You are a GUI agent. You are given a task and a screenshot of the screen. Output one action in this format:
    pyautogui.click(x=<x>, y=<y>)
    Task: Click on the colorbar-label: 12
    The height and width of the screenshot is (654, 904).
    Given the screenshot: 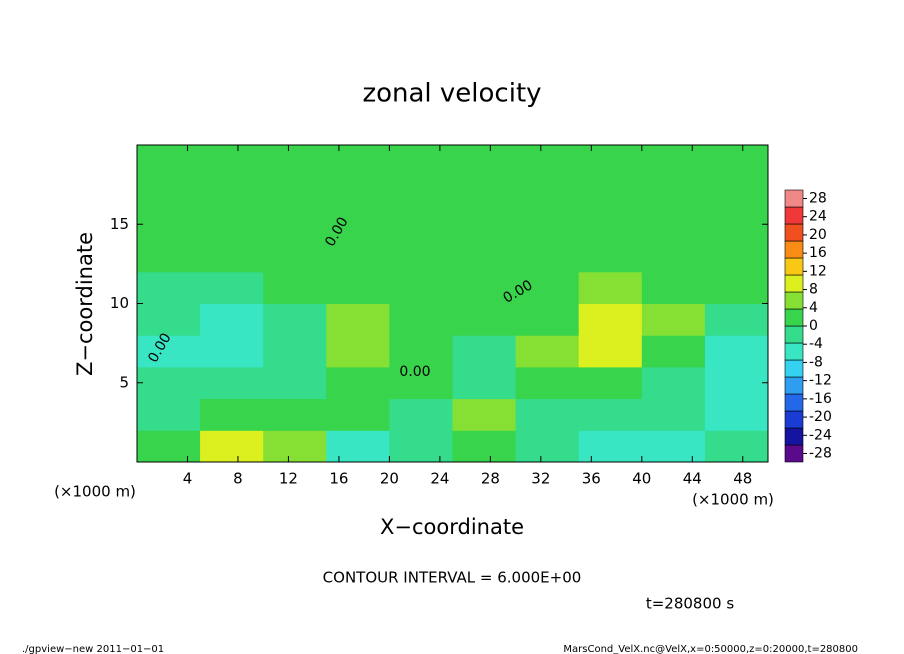 What is the action you would take?
    pyautogui.click(x=818, y=271)
    